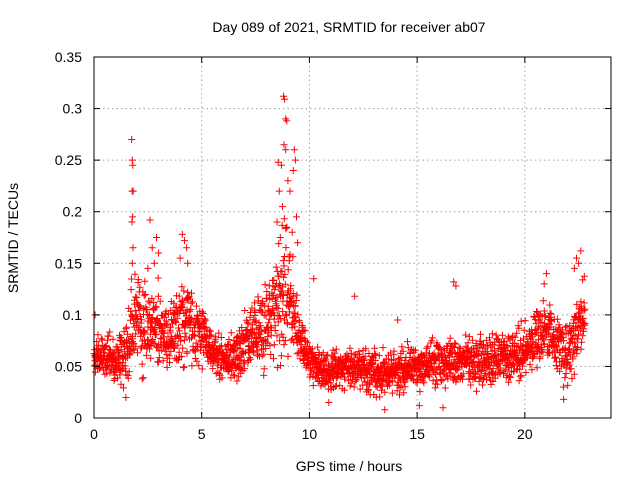 Image resolution: width=640 pixels, height=480 pixels. What do you see at coordinates (68, 366) in the screenshot?
I see `y-tick-label: 0.05` at bounding box center [68, 366].